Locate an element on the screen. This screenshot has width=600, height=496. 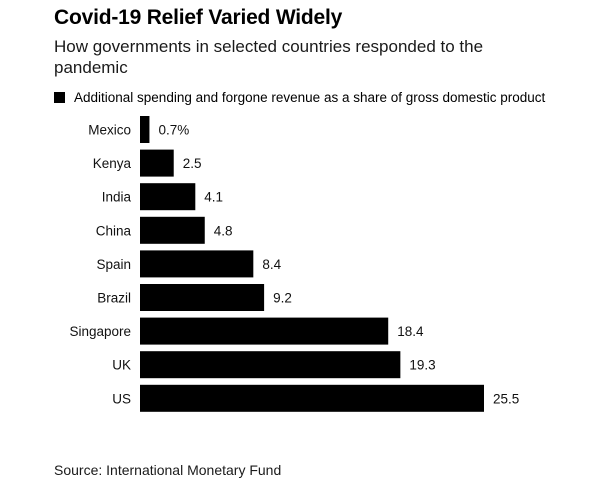
category-label-singapore: Singapore is located at coordinates (100, 331).